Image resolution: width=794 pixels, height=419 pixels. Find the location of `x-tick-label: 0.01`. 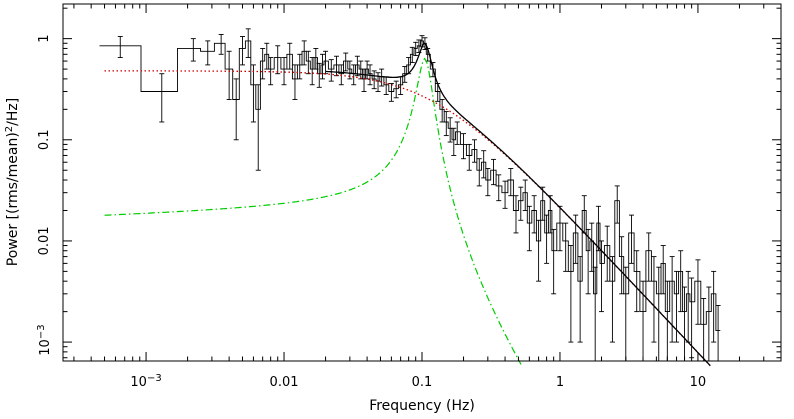

x-tick-label: 0.01 is located at coordinates (284, 382).